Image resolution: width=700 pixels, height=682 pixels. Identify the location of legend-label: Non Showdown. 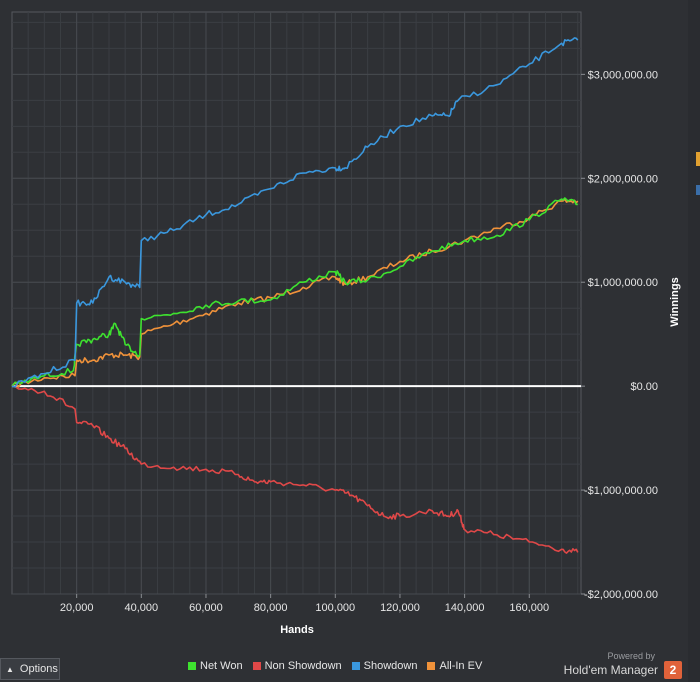
(303, 666).